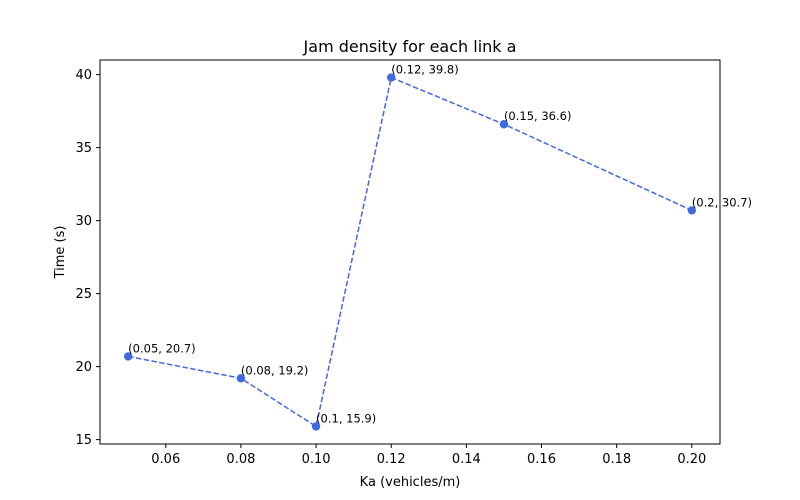  What do you see at coordinates (83, 440) in the screenshot?
I see `y-tick-label: 15` at bounding box center [83, 440].